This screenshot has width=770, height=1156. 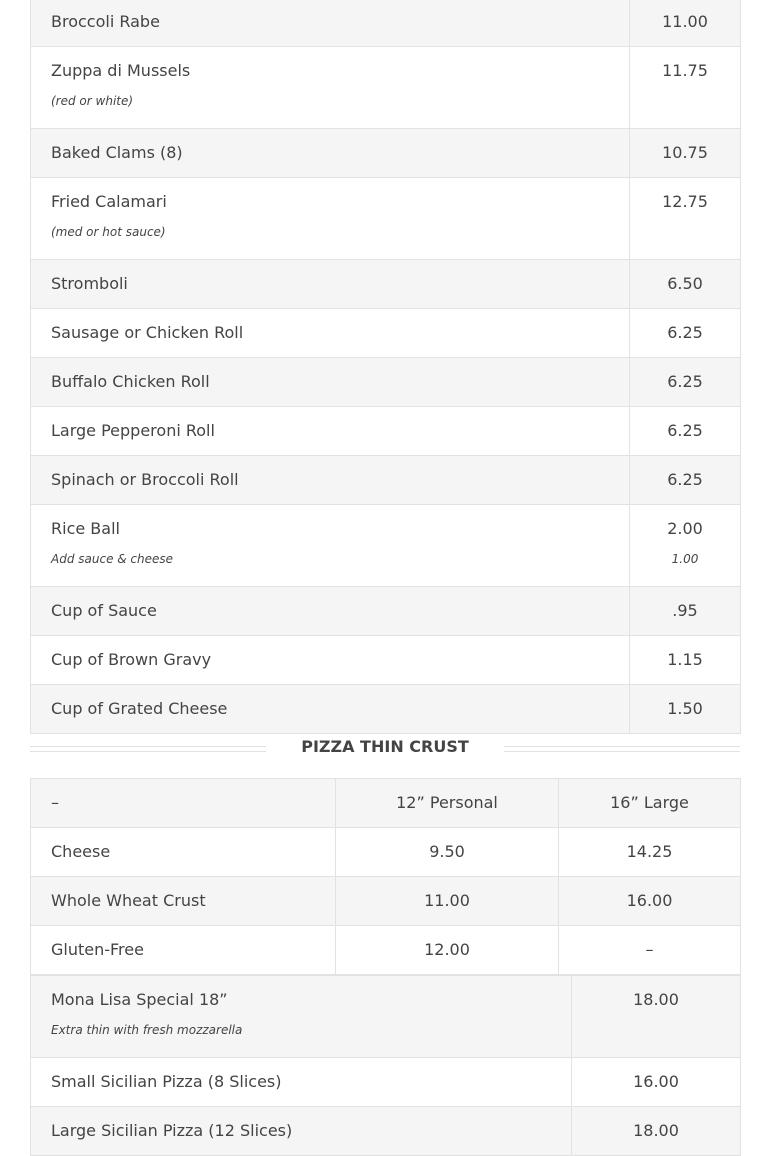 I want to click on item-name: Sausage or Chicken Roll, so click(x=330, y=333).